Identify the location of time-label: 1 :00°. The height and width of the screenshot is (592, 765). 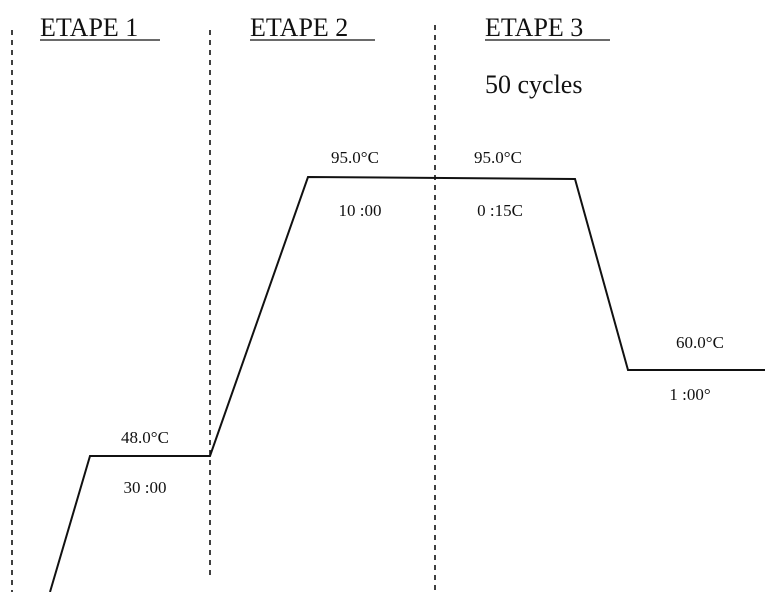
(689, 394).